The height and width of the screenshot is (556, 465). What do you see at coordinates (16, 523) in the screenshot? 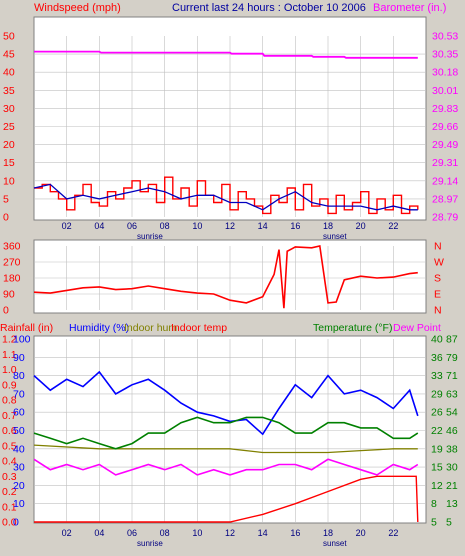
I see `humidity-tick: 0` at bounding box center [16, 523].